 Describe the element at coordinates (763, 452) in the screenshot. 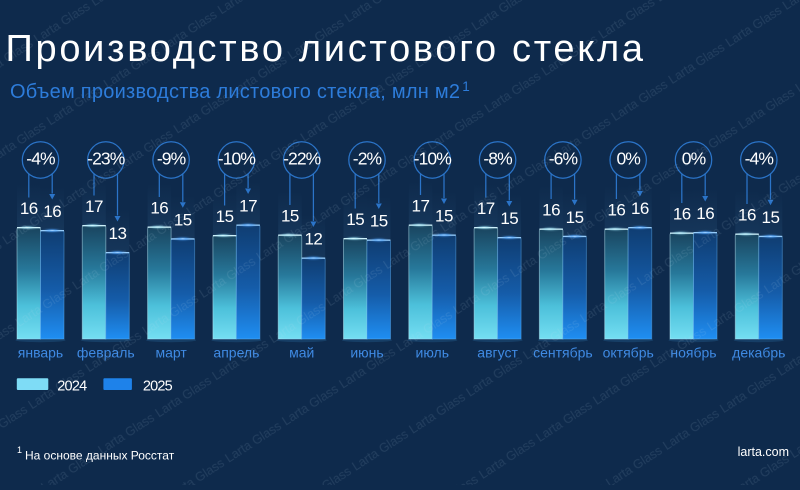

I see `svg-text: larta.com` at that location.